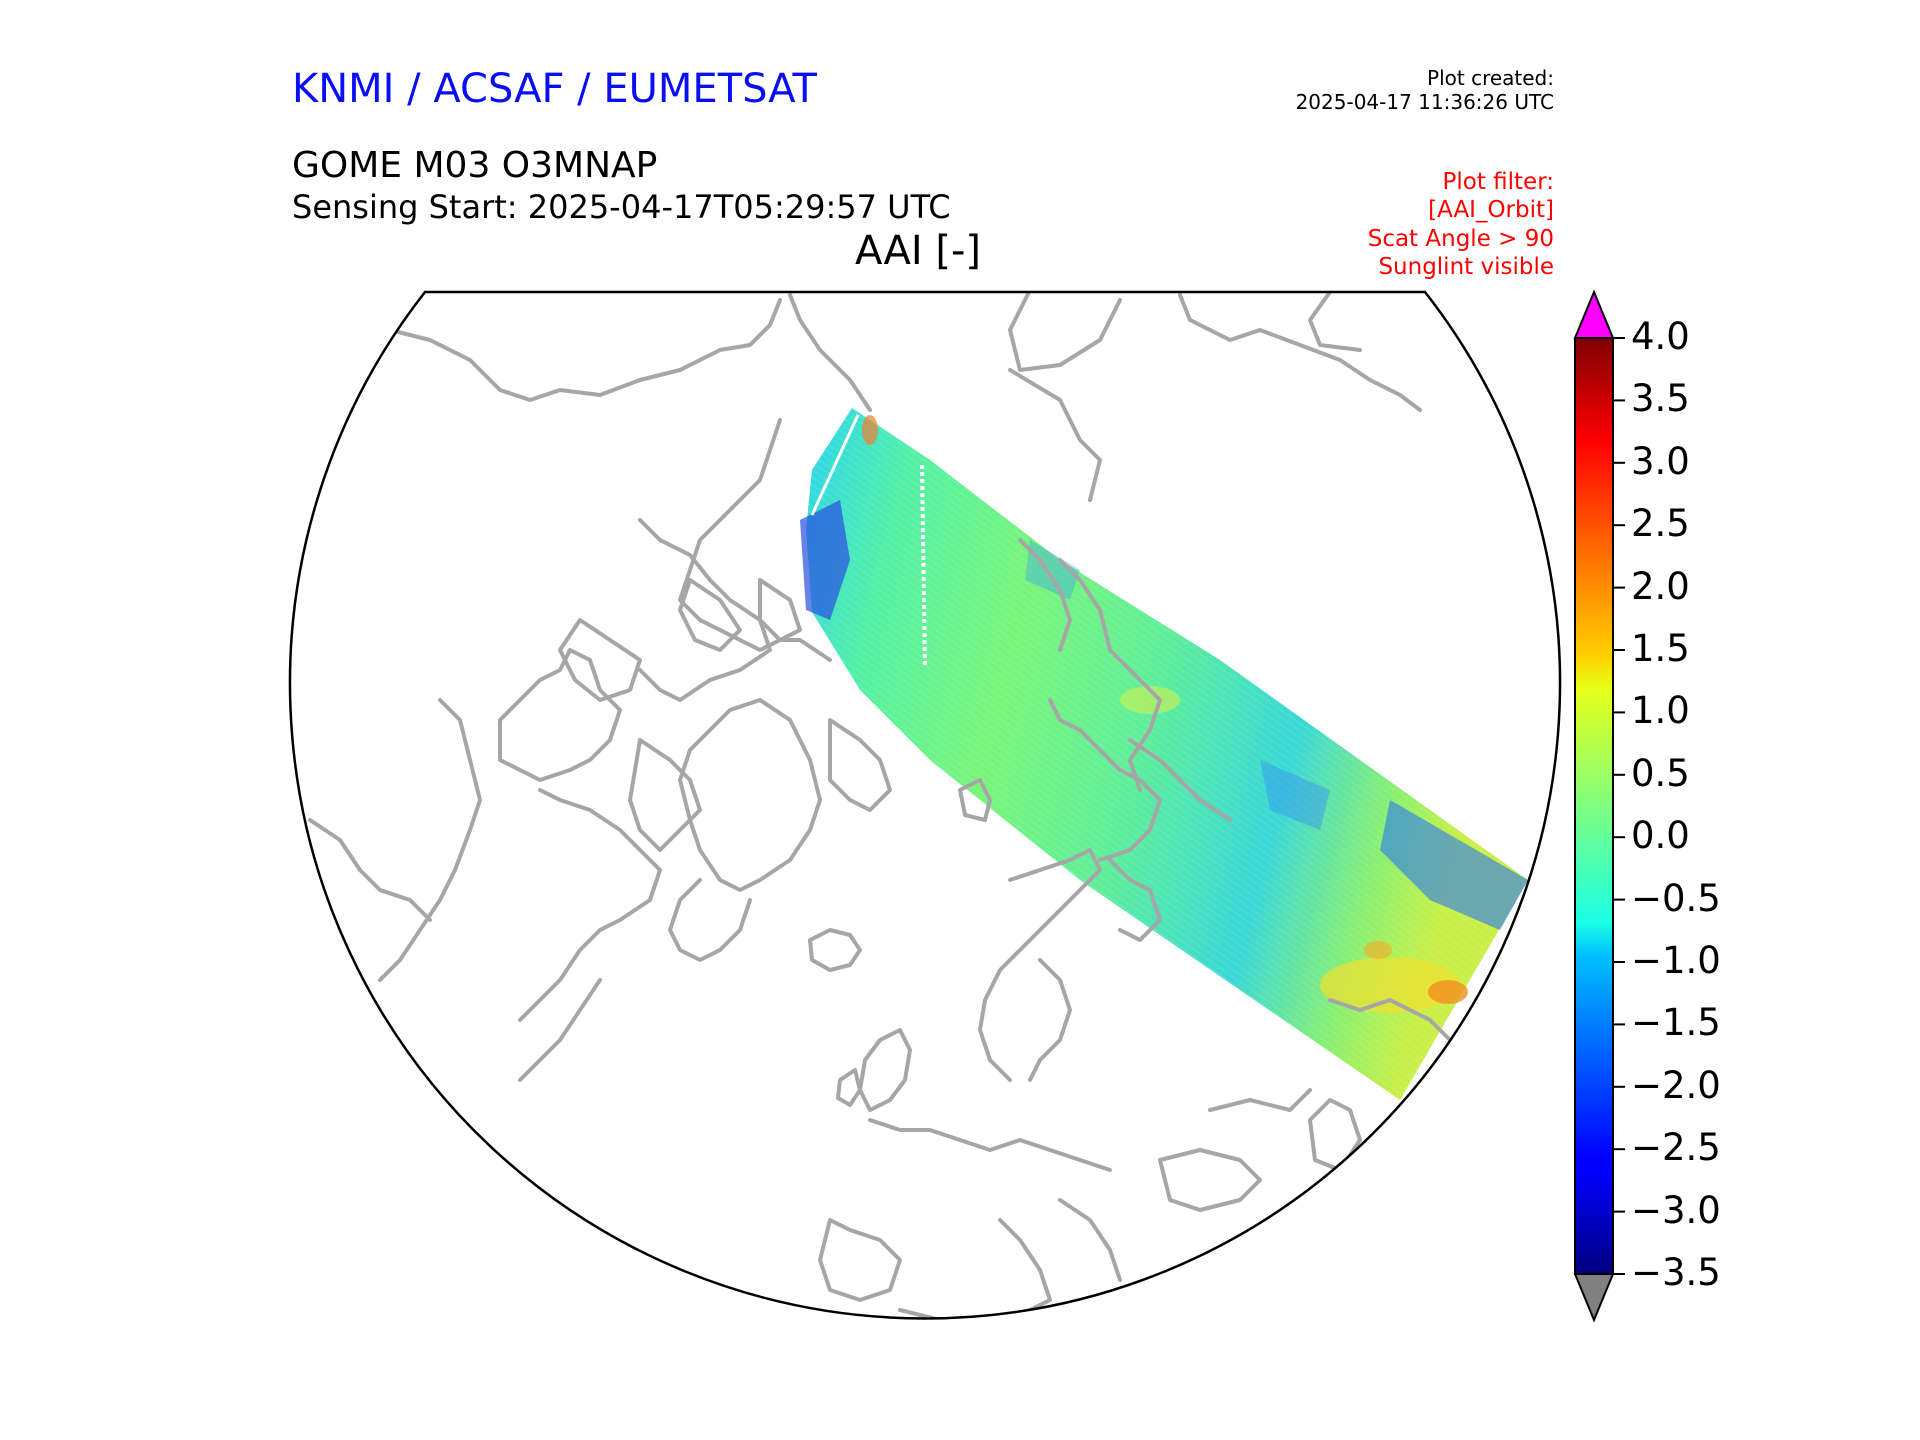  I want to click on coastline-russia-arctic, so click(1065, 332).